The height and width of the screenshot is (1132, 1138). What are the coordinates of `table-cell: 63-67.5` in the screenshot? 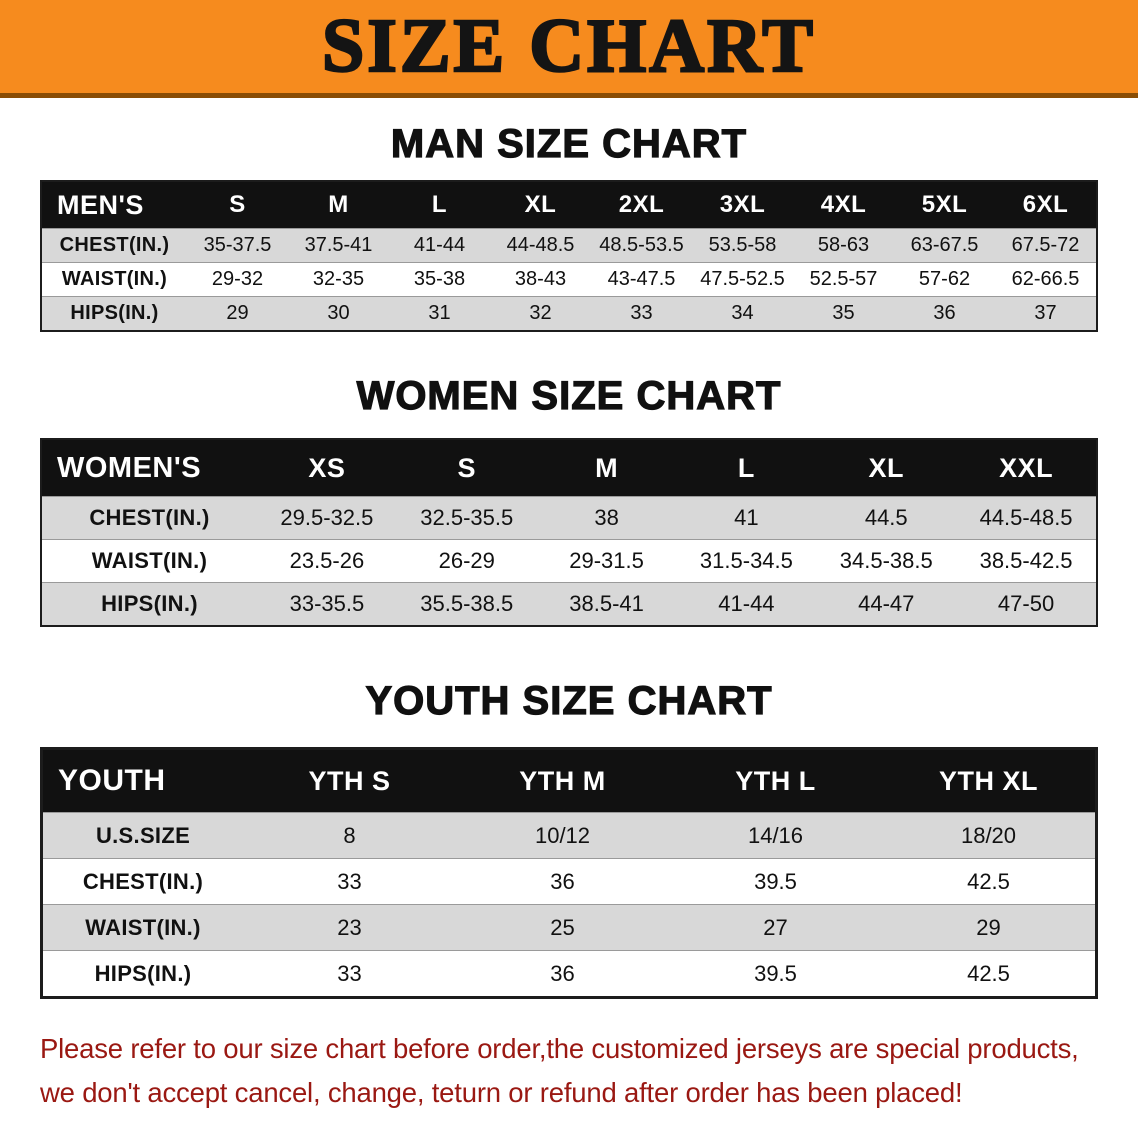 It's located at (944, 245).